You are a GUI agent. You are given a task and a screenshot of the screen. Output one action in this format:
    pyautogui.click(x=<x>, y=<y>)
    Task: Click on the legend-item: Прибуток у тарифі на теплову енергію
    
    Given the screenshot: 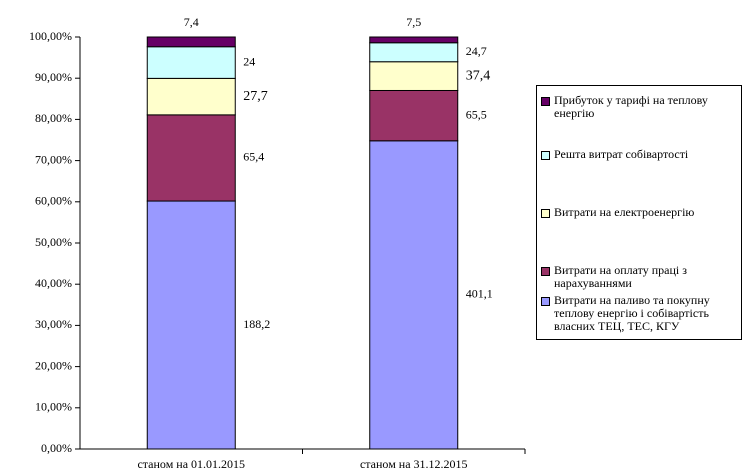 What is the action you would take?
    pyautogui.click(x=640, y=107)
    